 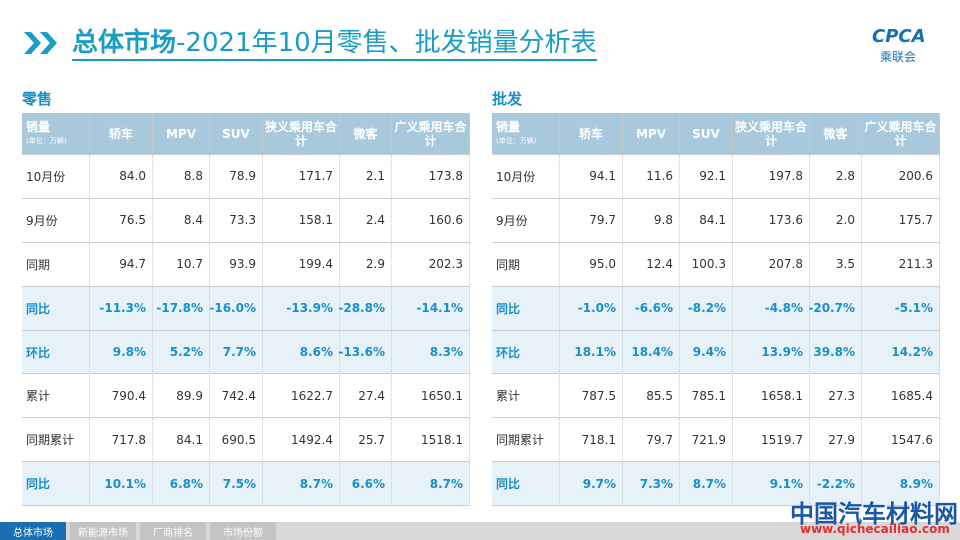 I want to click on logo: CPCA, so click(x=899, y=36).